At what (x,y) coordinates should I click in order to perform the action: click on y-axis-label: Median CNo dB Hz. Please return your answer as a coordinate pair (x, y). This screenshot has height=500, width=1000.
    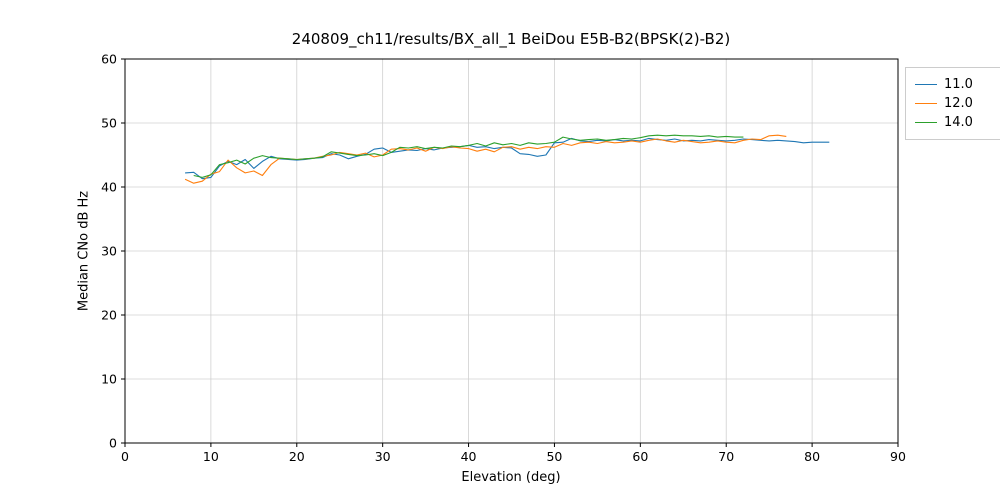
    Looking at the image, I should click on (84, 251).